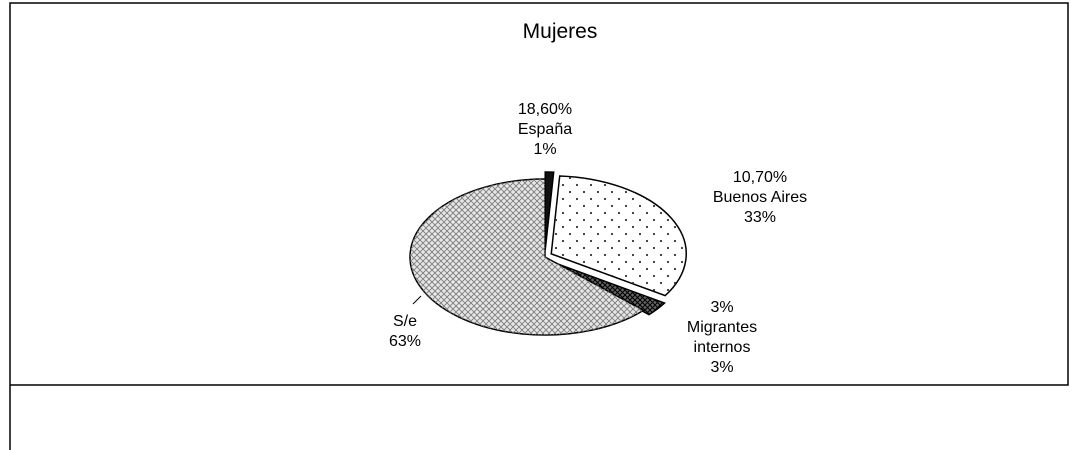 Image resolution: width=1076 pixels, height=450 pixels. I want to click on slice-annotation: 18,60%, so click(545, 109).